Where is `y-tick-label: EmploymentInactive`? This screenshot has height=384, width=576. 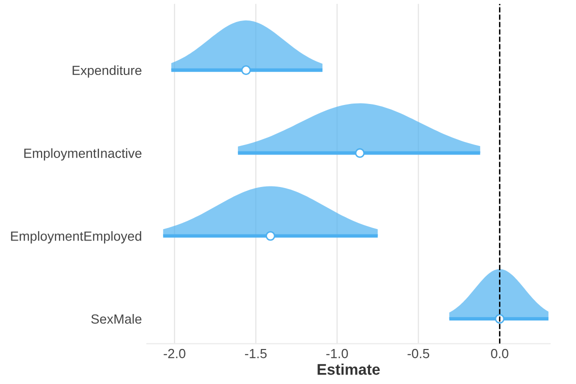
y-tick-label: EmploymentInactive is located at coordinates (83, 154).